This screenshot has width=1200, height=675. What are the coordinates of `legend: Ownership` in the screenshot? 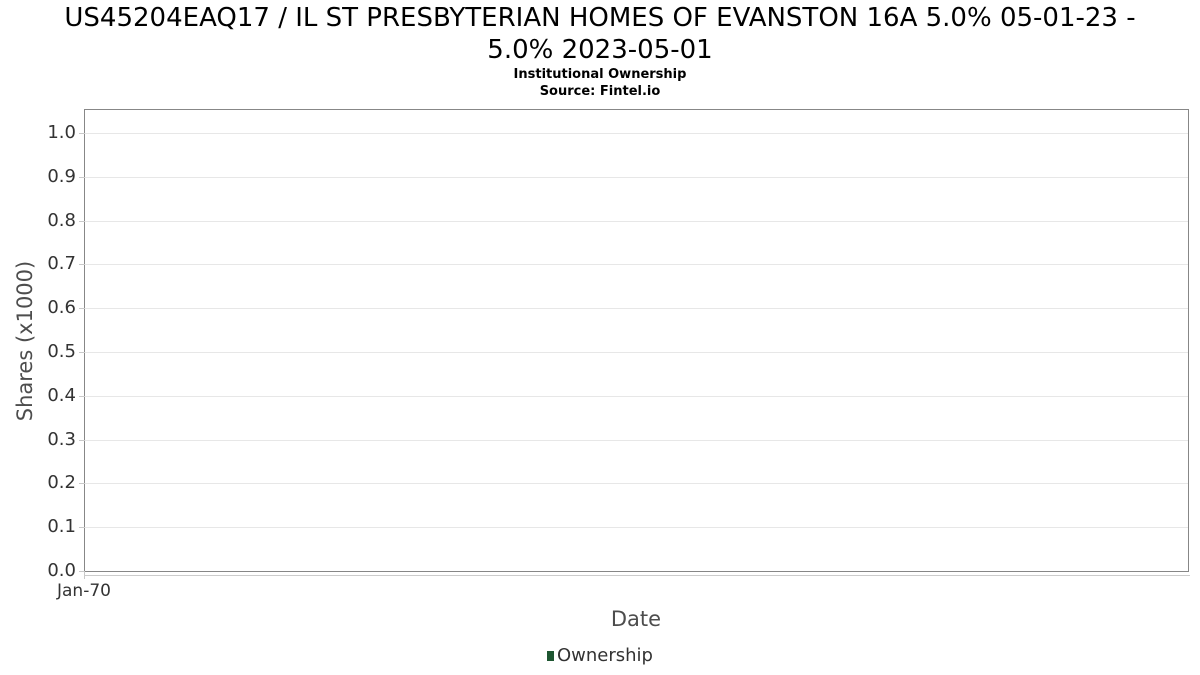 It's located at (600, 655).